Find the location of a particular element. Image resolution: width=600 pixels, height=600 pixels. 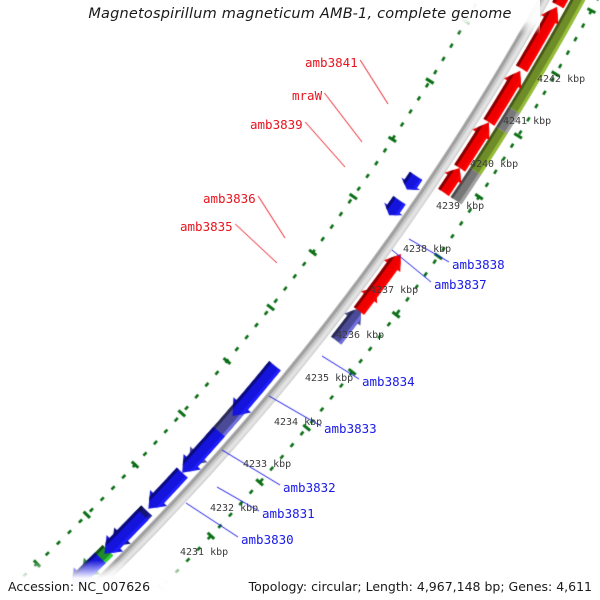

gene-label-amb3832: amb3832 is located at coordinates (309, 487).